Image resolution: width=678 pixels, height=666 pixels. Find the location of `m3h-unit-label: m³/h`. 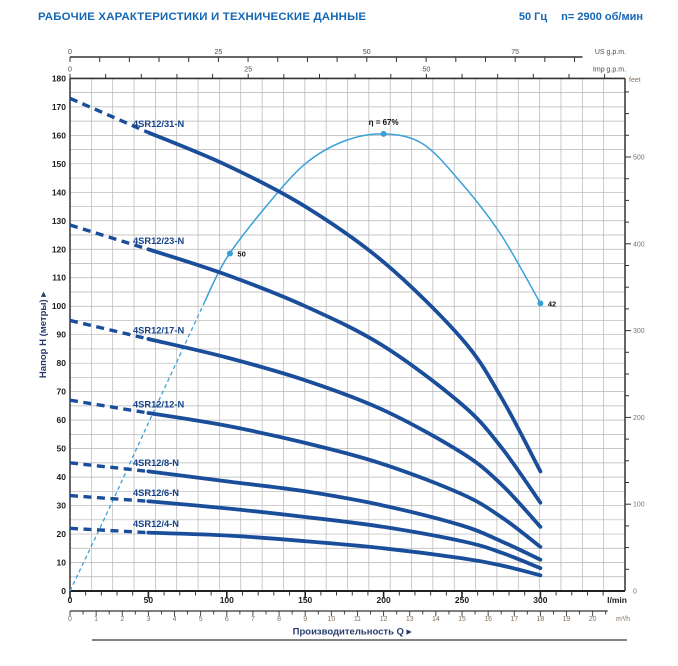

m3h-unit-label: m³/h is located at coordinates (623, 619).